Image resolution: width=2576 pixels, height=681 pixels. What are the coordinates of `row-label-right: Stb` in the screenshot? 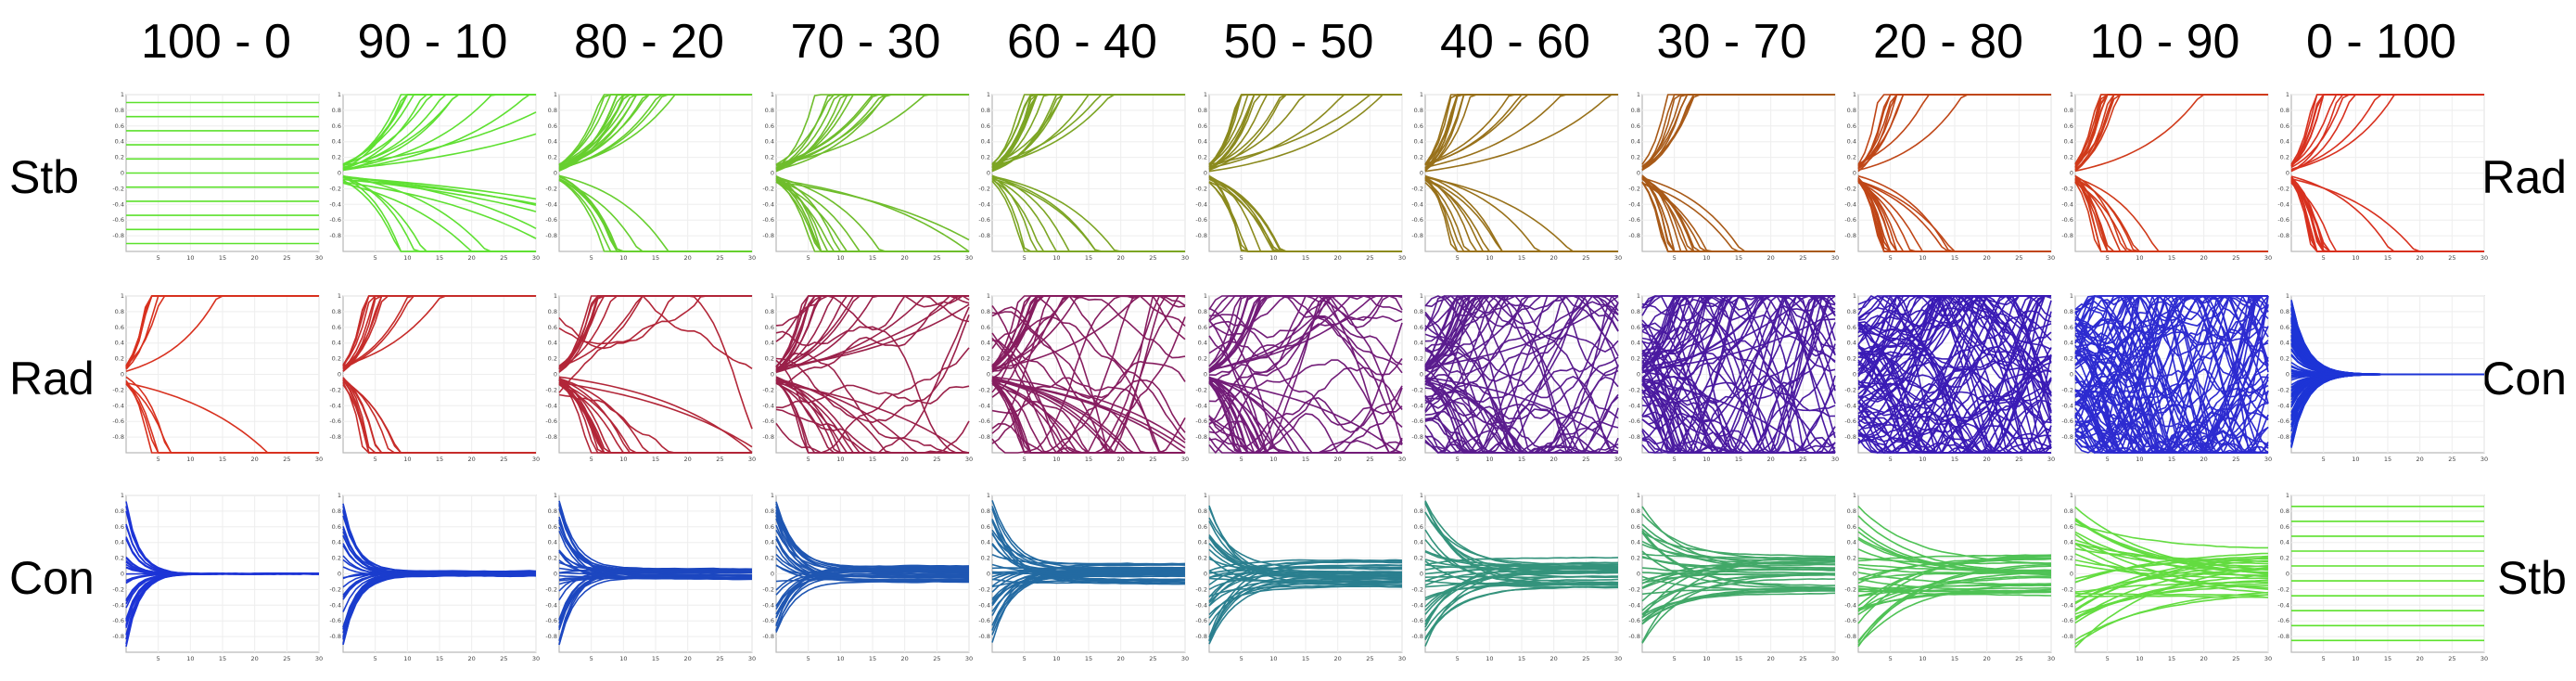 It's located at (2531, 577).